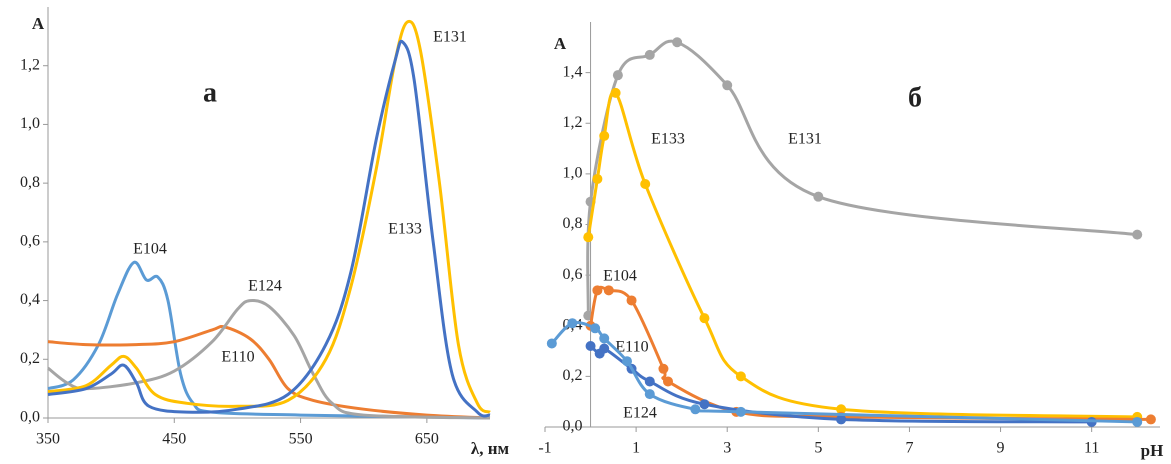  Describe the element at coordinates (915, 97) in the screenshot. I see `panel-title: б` at that location.